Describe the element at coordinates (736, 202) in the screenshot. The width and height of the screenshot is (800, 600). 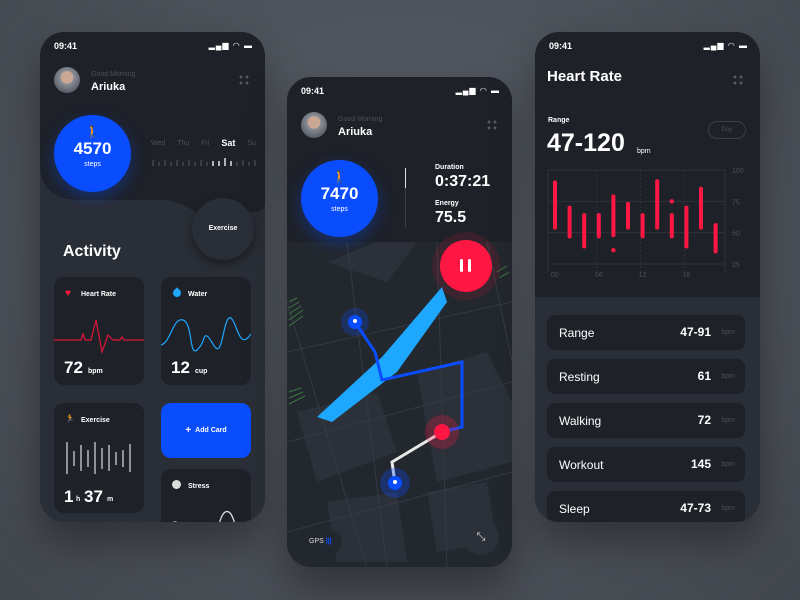
I see `y-tick-label: 75` at that location.